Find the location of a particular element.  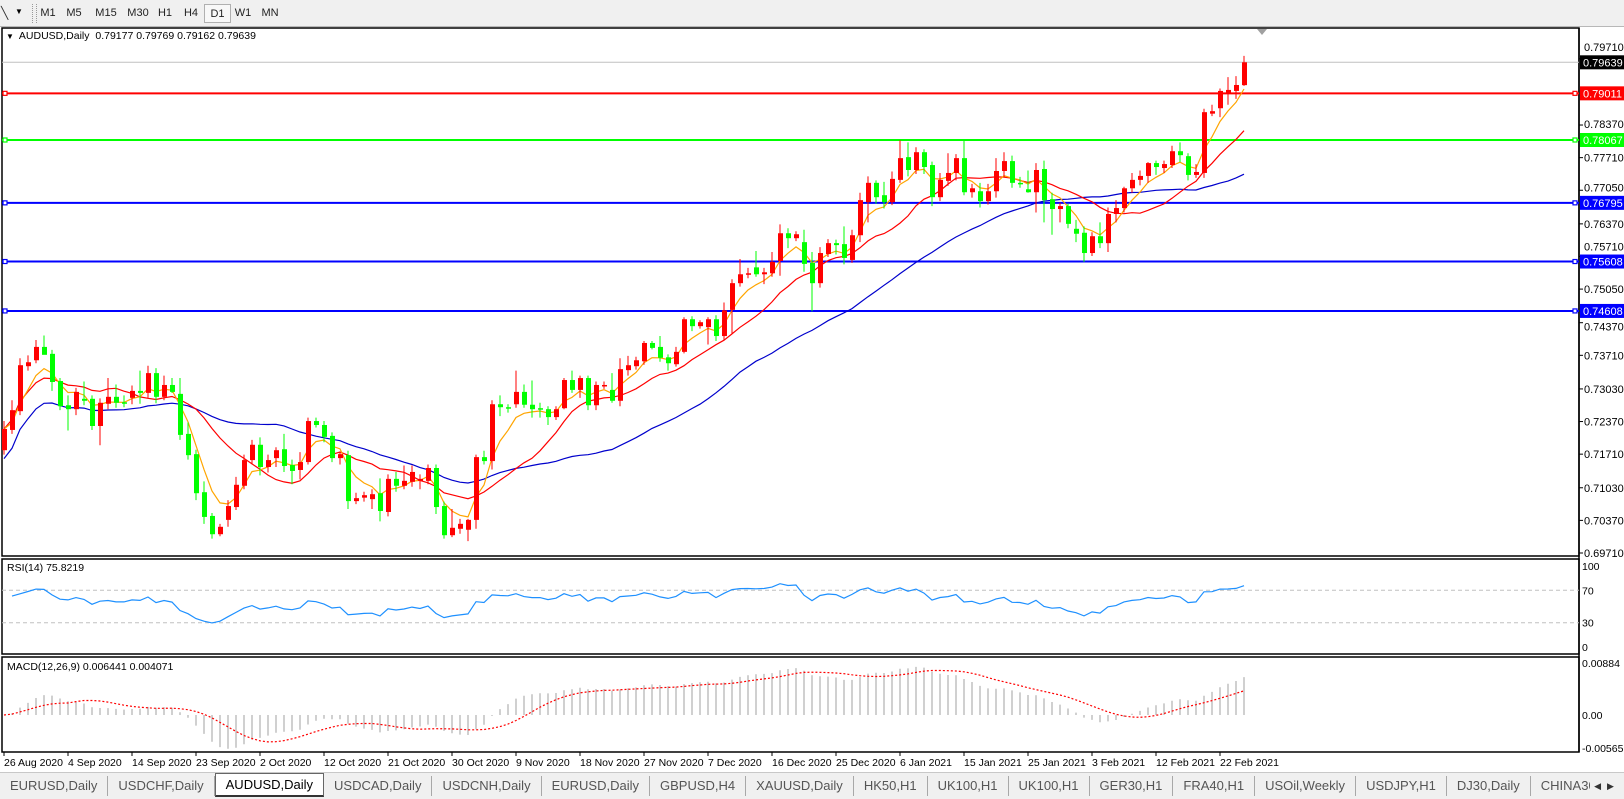

tab-scroll-arrows: ◀▶ is located at coordinates (1607, 786).